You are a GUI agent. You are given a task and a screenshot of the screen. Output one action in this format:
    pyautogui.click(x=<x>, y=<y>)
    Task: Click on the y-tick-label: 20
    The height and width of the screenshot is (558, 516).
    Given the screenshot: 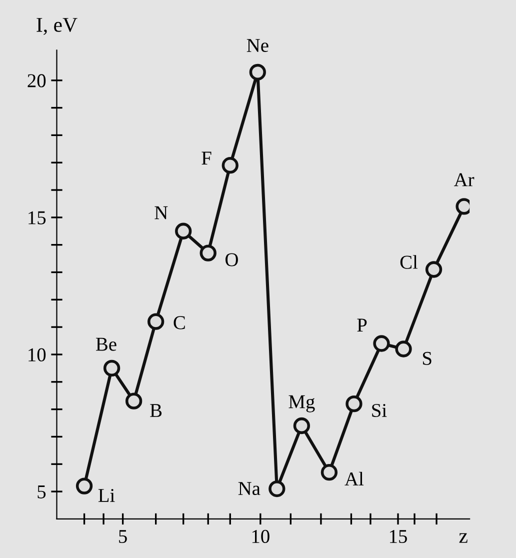 What is the action you would take?
    pyautogui.click(x=37, y=81)
    